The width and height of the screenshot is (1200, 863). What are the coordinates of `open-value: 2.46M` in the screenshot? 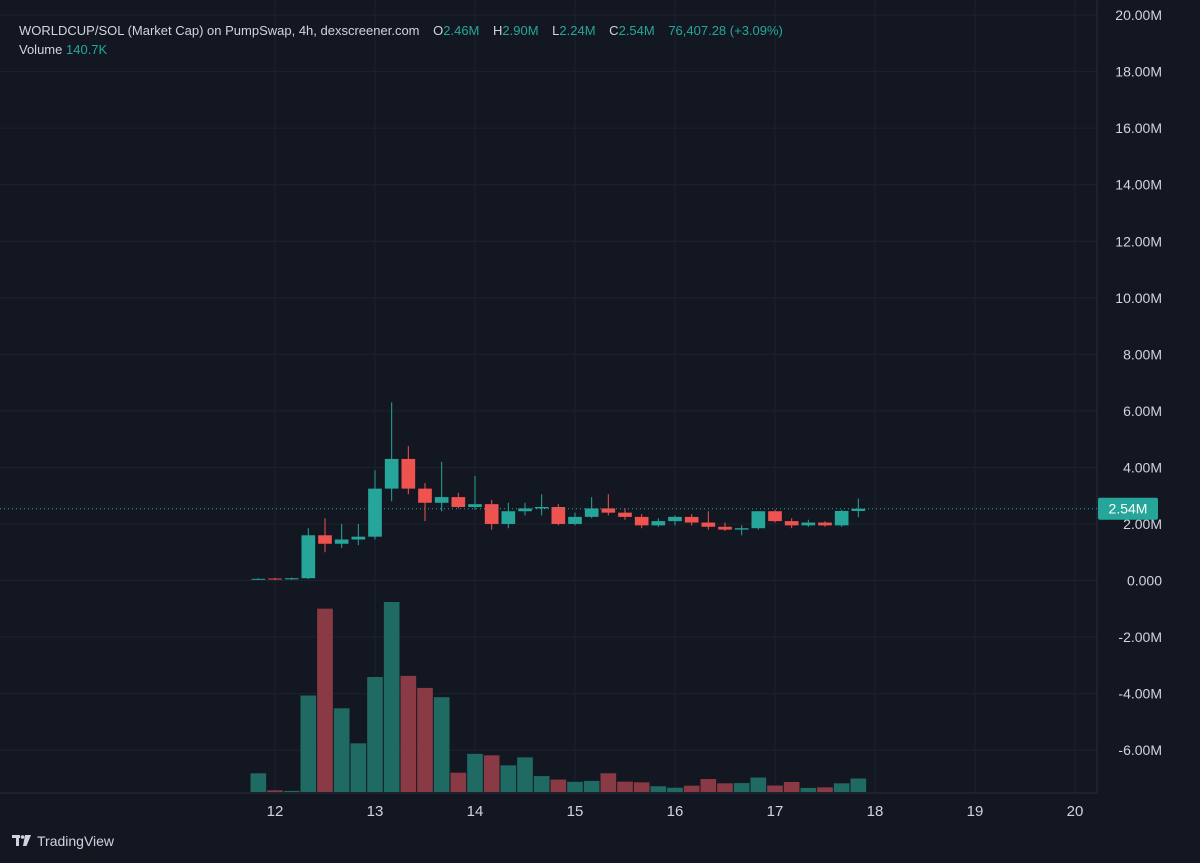 It's located at (461, 30).